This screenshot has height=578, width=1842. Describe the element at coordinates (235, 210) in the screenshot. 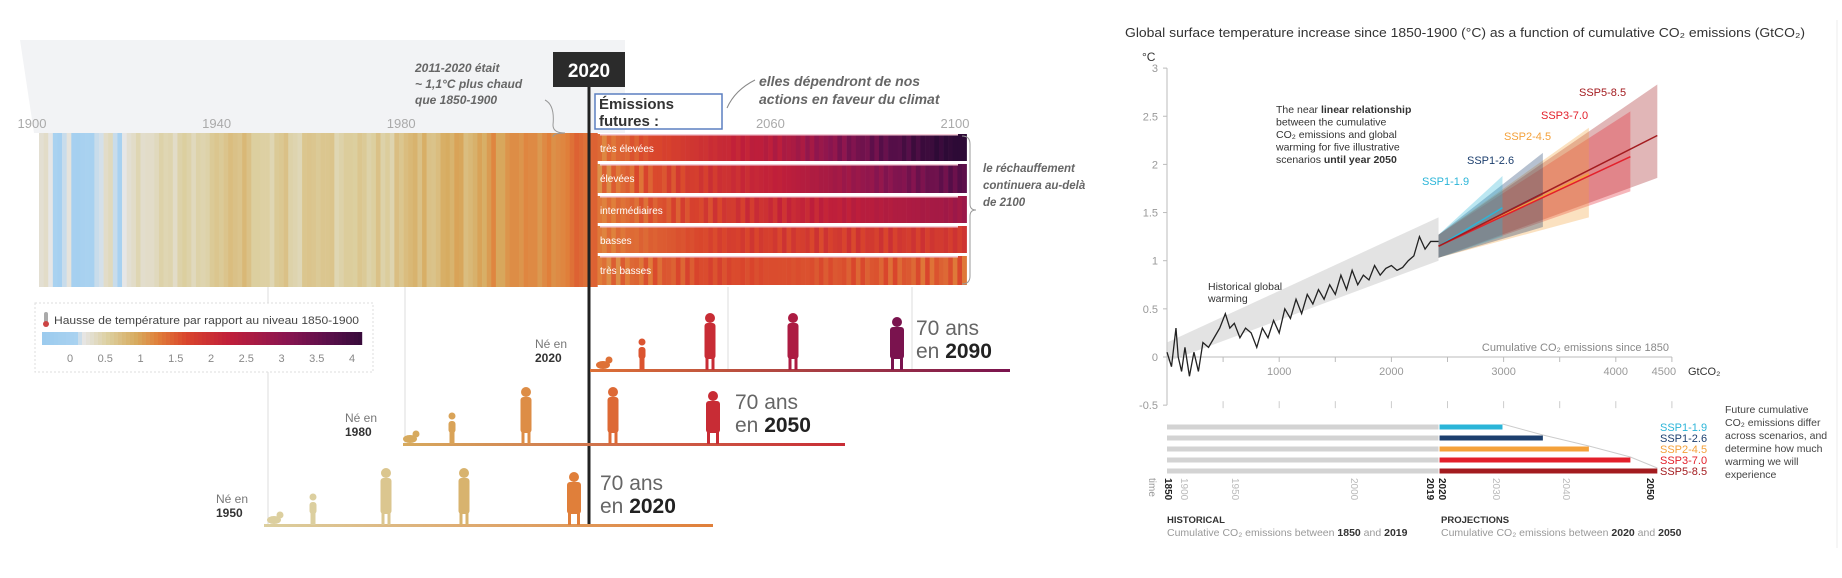

I see `stripe-1942` at that location.